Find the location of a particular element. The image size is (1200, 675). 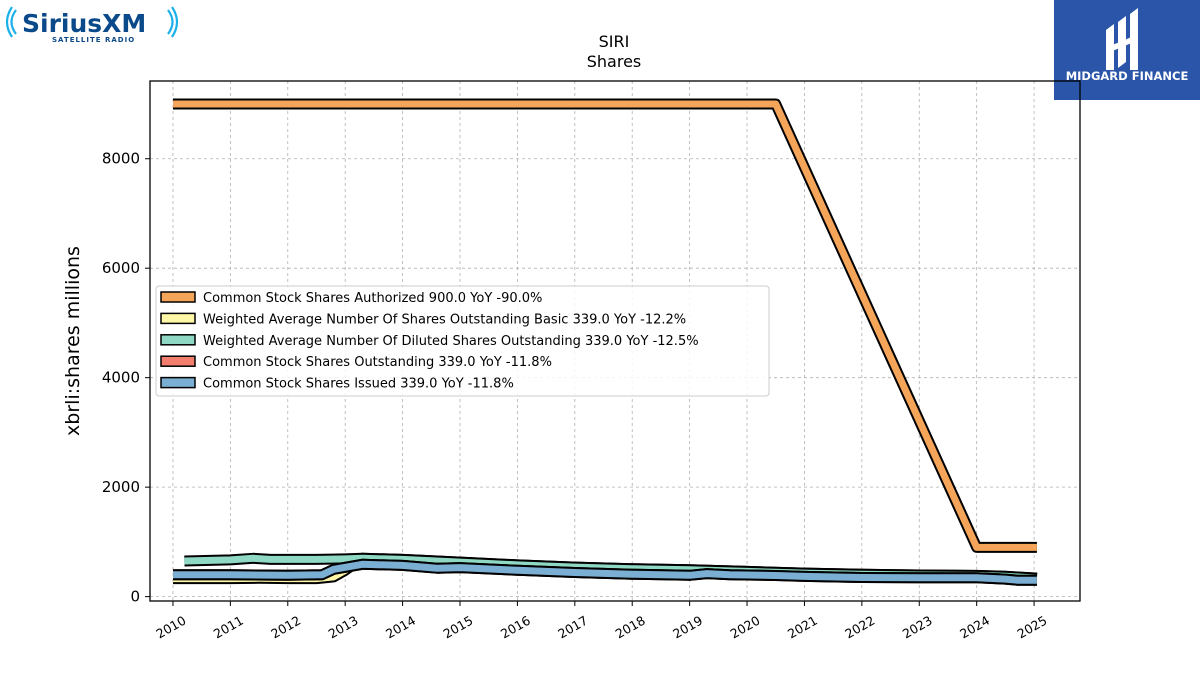

x-tick-label: 2022 is located at coordinates (859, 627).